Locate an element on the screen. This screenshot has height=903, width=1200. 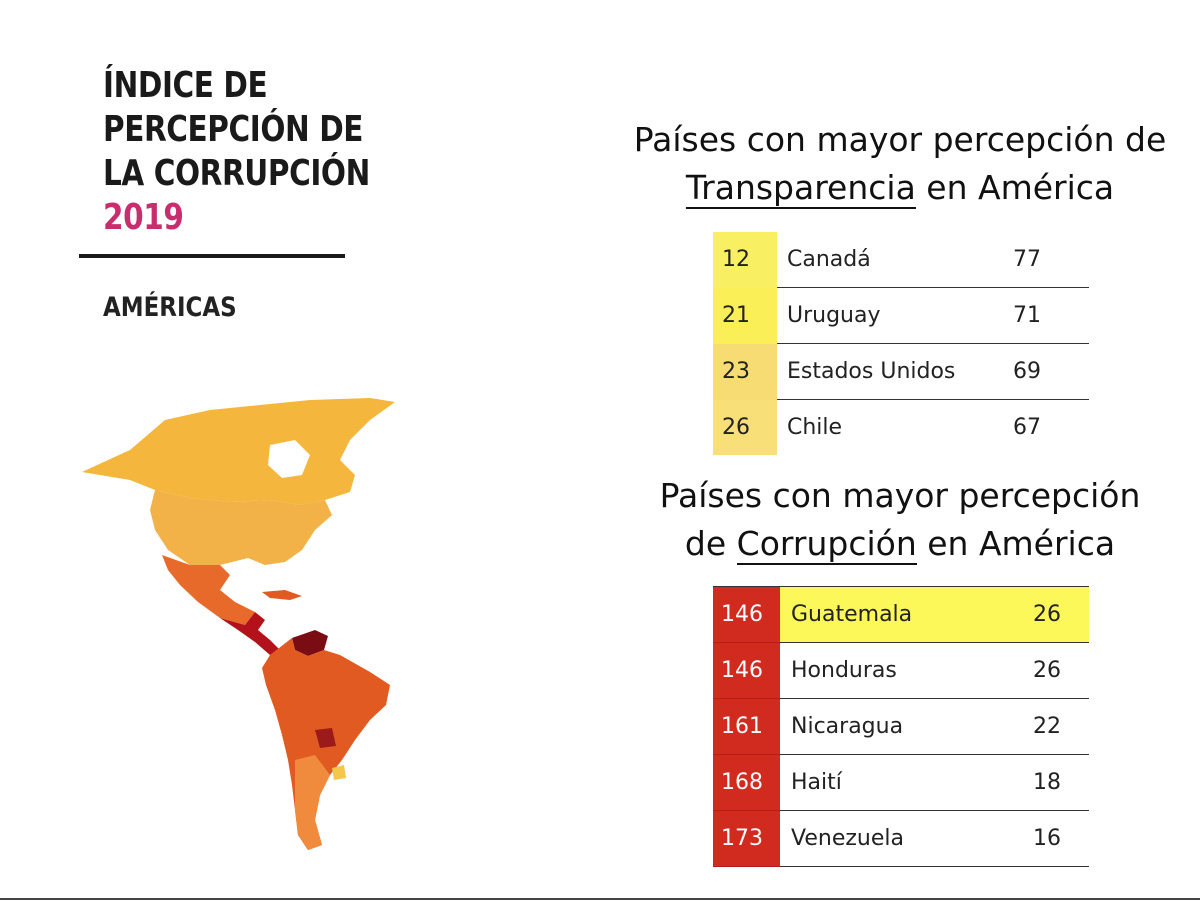
title-year: 2019 is located at coordinates (143, 217).